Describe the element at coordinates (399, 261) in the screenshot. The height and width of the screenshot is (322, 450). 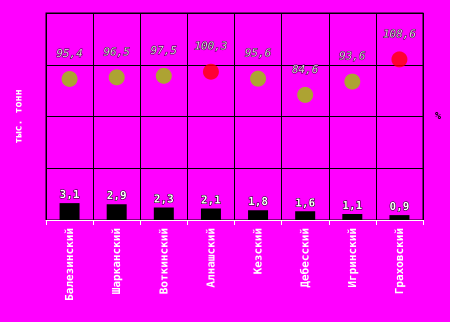
I see `x-tick-label: Граховский` at that location.